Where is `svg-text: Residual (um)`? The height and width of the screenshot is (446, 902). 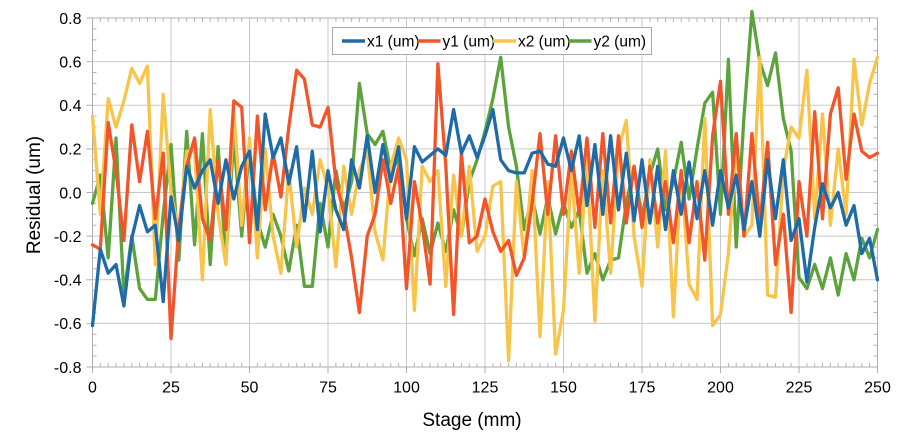 svg-text: Residual (um) is located at coordinates (34, 195).